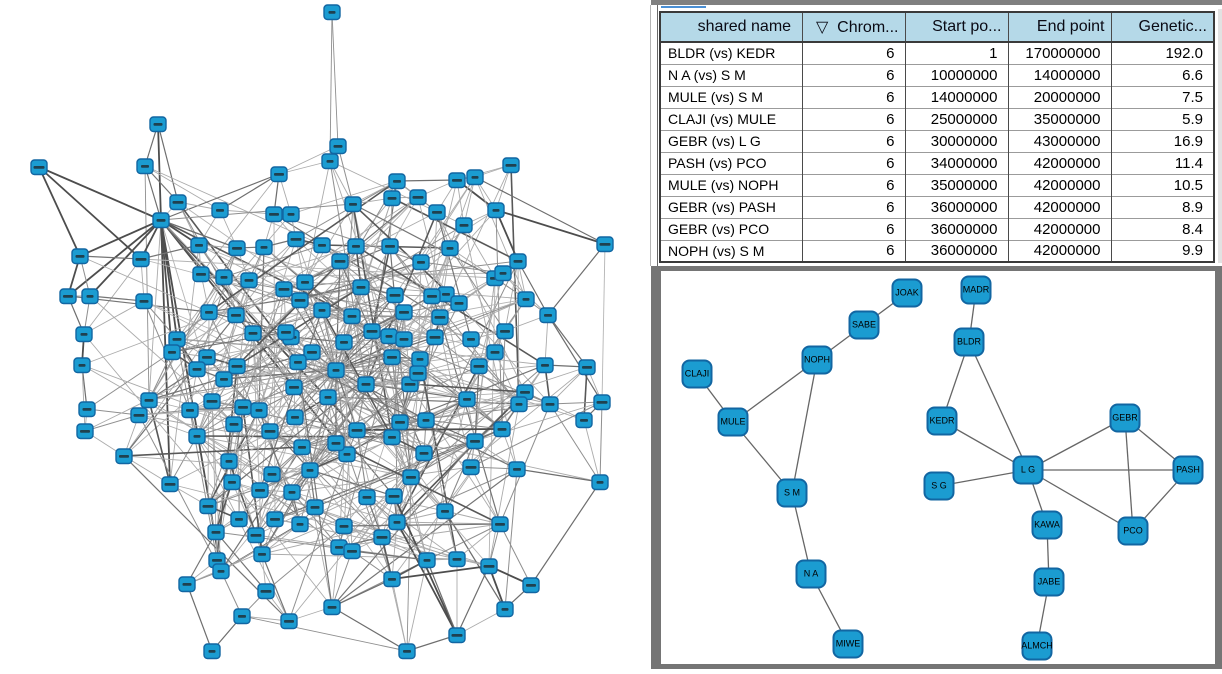  Describe the element at coordinates (1188, 470) in the screenshot. I see `svg-text: PASH` at that location.